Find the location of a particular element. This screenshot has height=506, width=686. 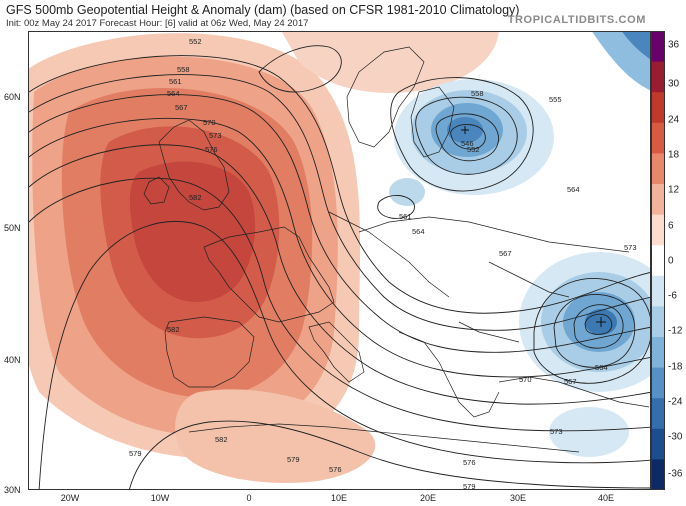

longitude-label: 10W is located at coordinates (160, 498).